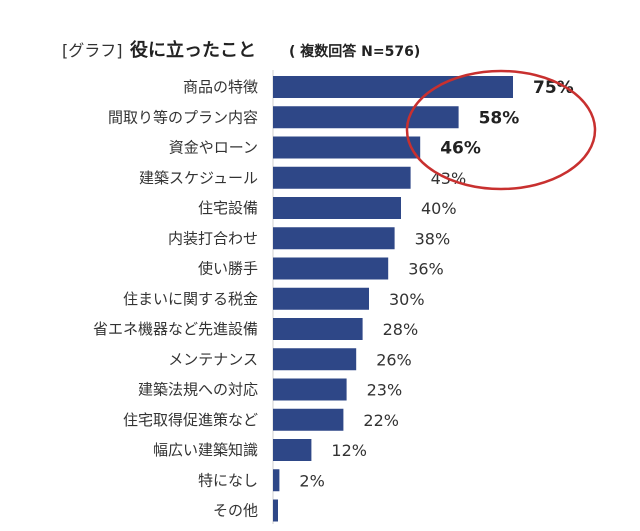 This screenshot has width=640, height=531. Describe the element at coordinates (213, 238) in the screenshot. I see `category-label: 内装打合わせ` at that location.